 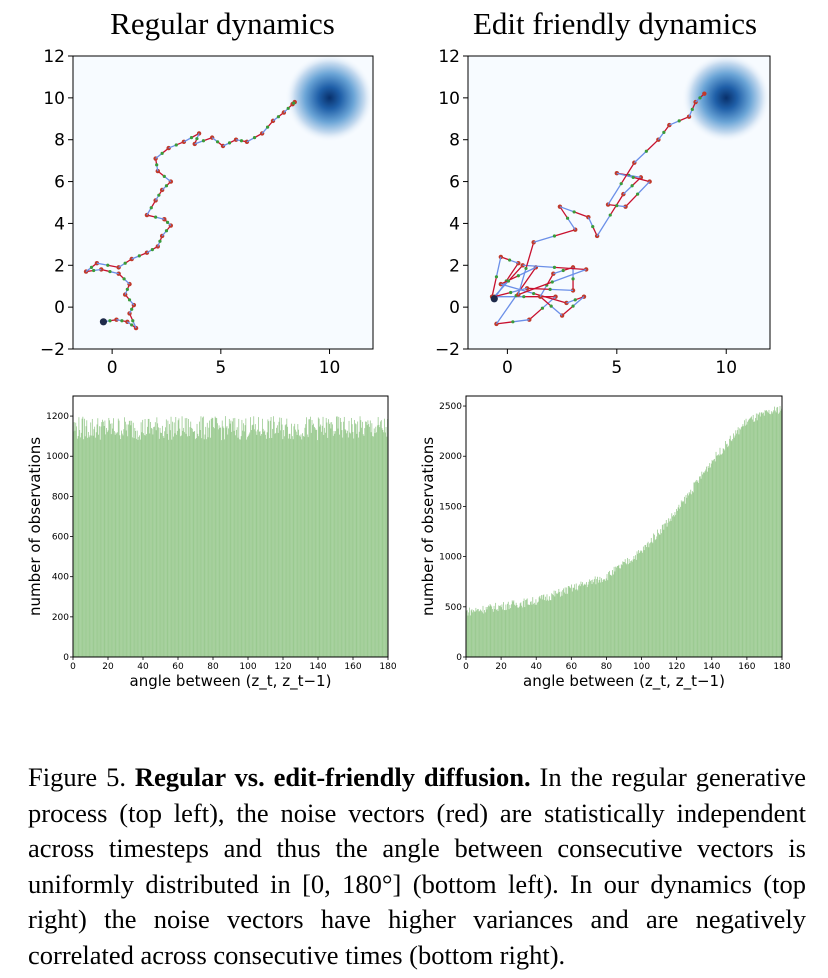 What do you see at coordinates (676, 667) in the screenshot?
I see `x-tick-label: 120` at bounding box center [676, 667].